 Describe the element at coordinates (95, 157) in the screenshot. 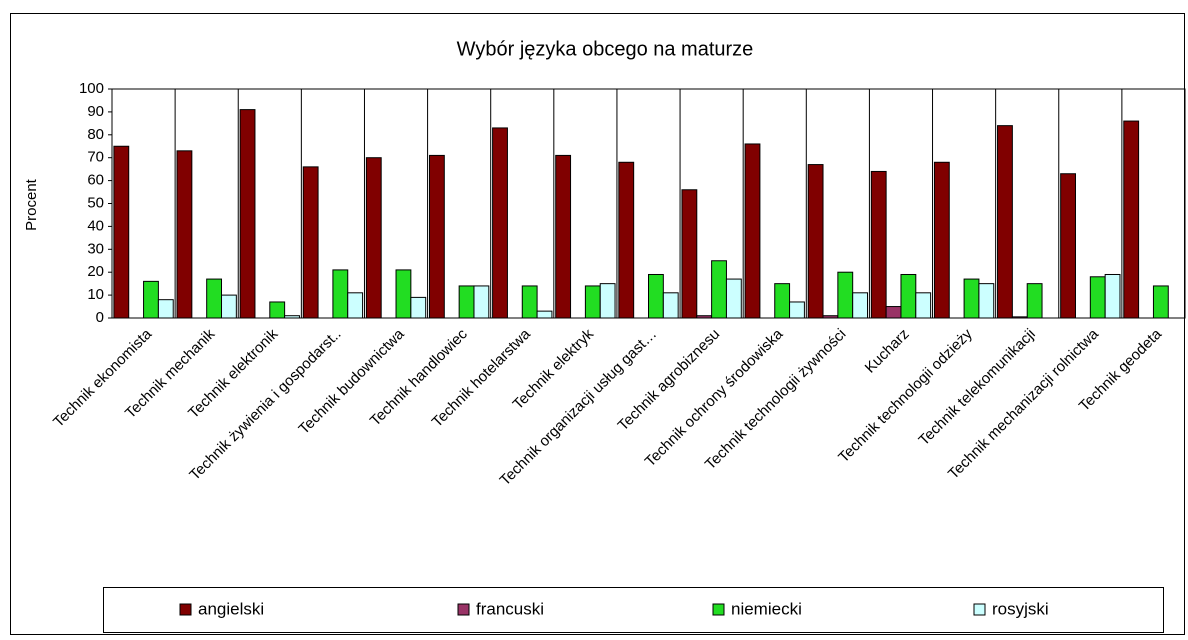

I see `y-tick-label: 70` at that location.